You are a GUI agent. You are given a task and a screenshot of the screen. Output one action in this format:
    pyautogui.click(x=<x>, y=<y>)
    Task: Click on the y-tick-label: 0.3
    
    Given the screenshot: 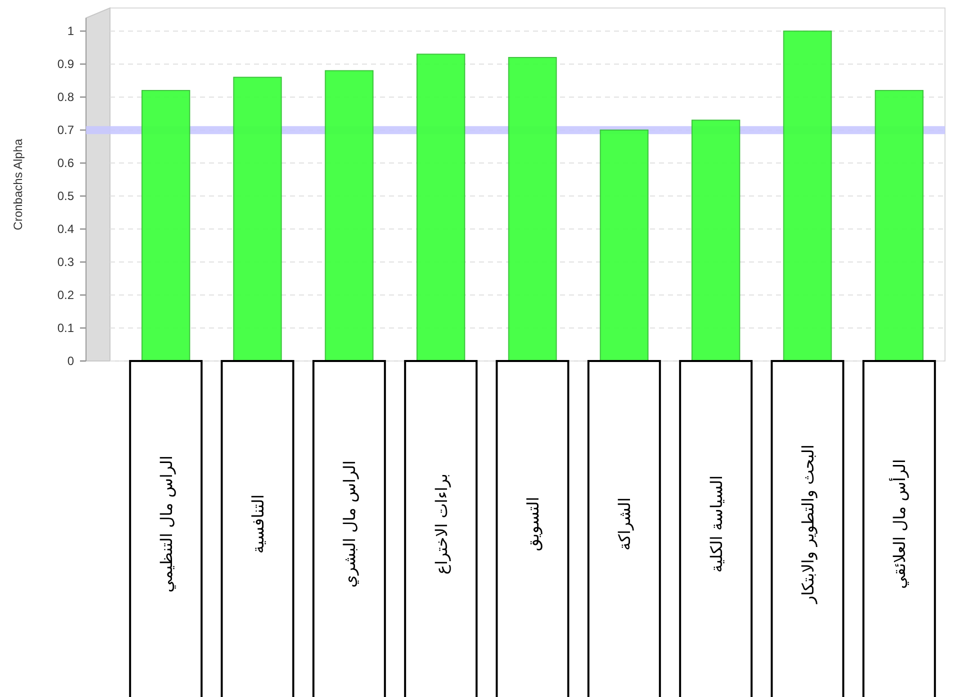 What is the action you would take?
    pyautogui.click(x=65, y=262)
    